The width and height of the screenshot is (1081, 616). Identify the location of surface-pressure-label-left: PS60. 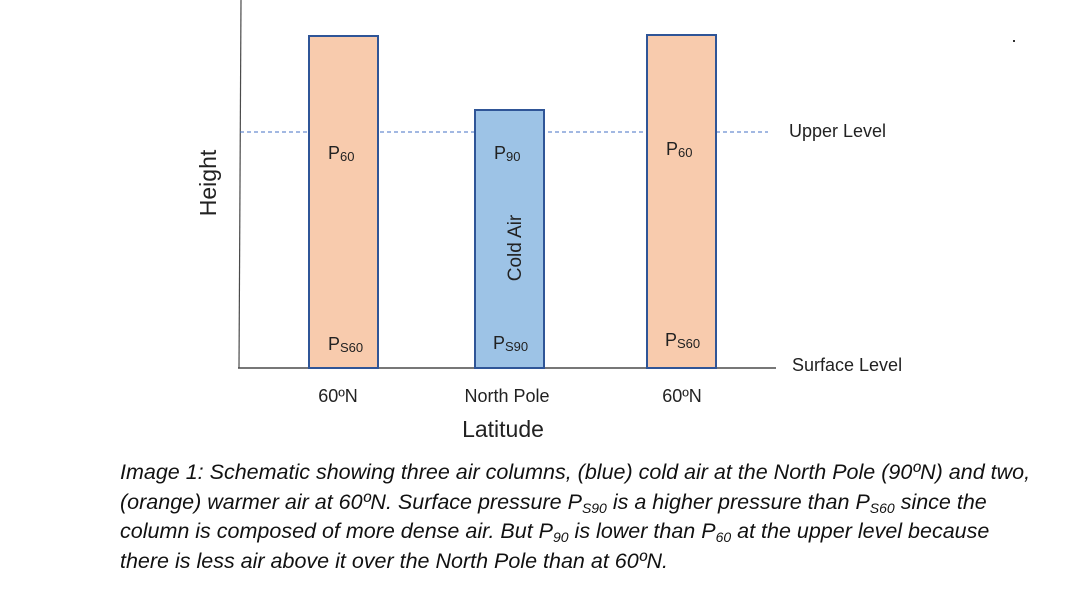
(345, 344).